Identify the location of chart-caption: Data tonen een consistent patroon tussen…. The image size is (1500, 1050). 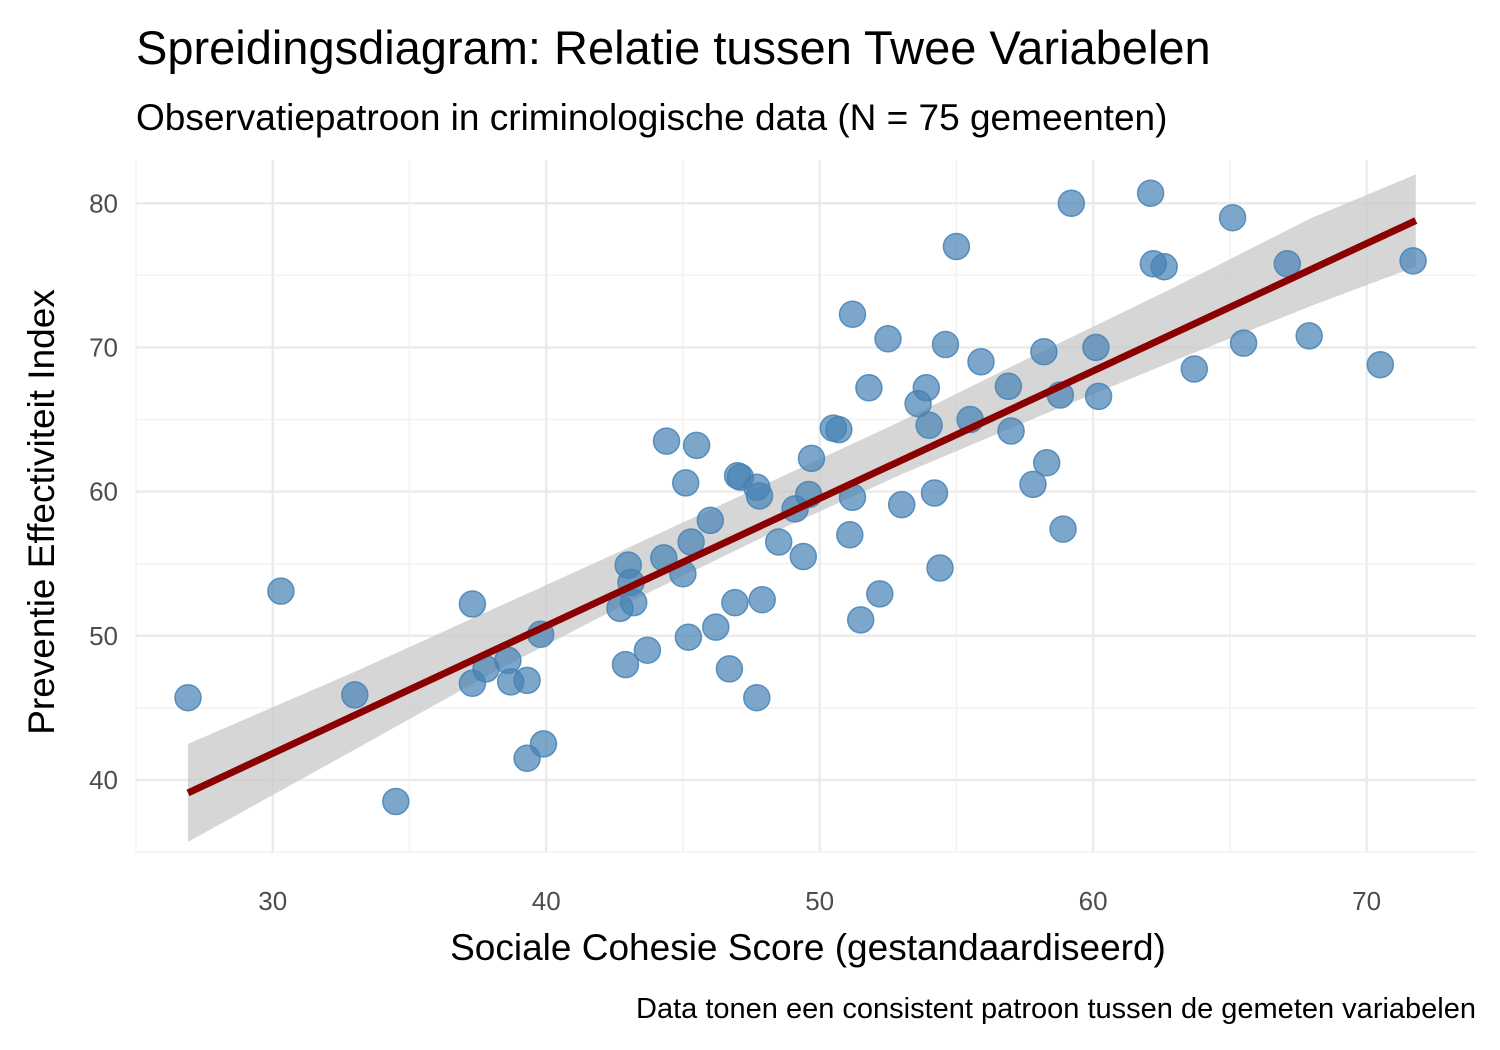
(1056, 1009).